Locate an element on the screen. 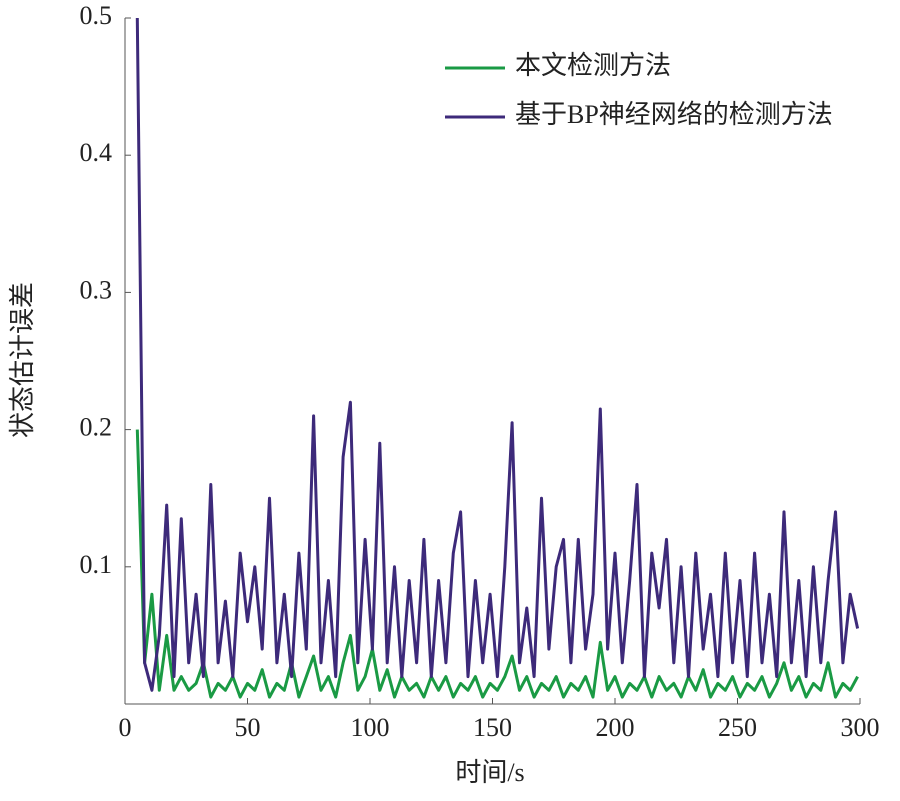 This screenshot has height=801, width=900. x-tick-label: 0 is located at coordinates (125, 727).